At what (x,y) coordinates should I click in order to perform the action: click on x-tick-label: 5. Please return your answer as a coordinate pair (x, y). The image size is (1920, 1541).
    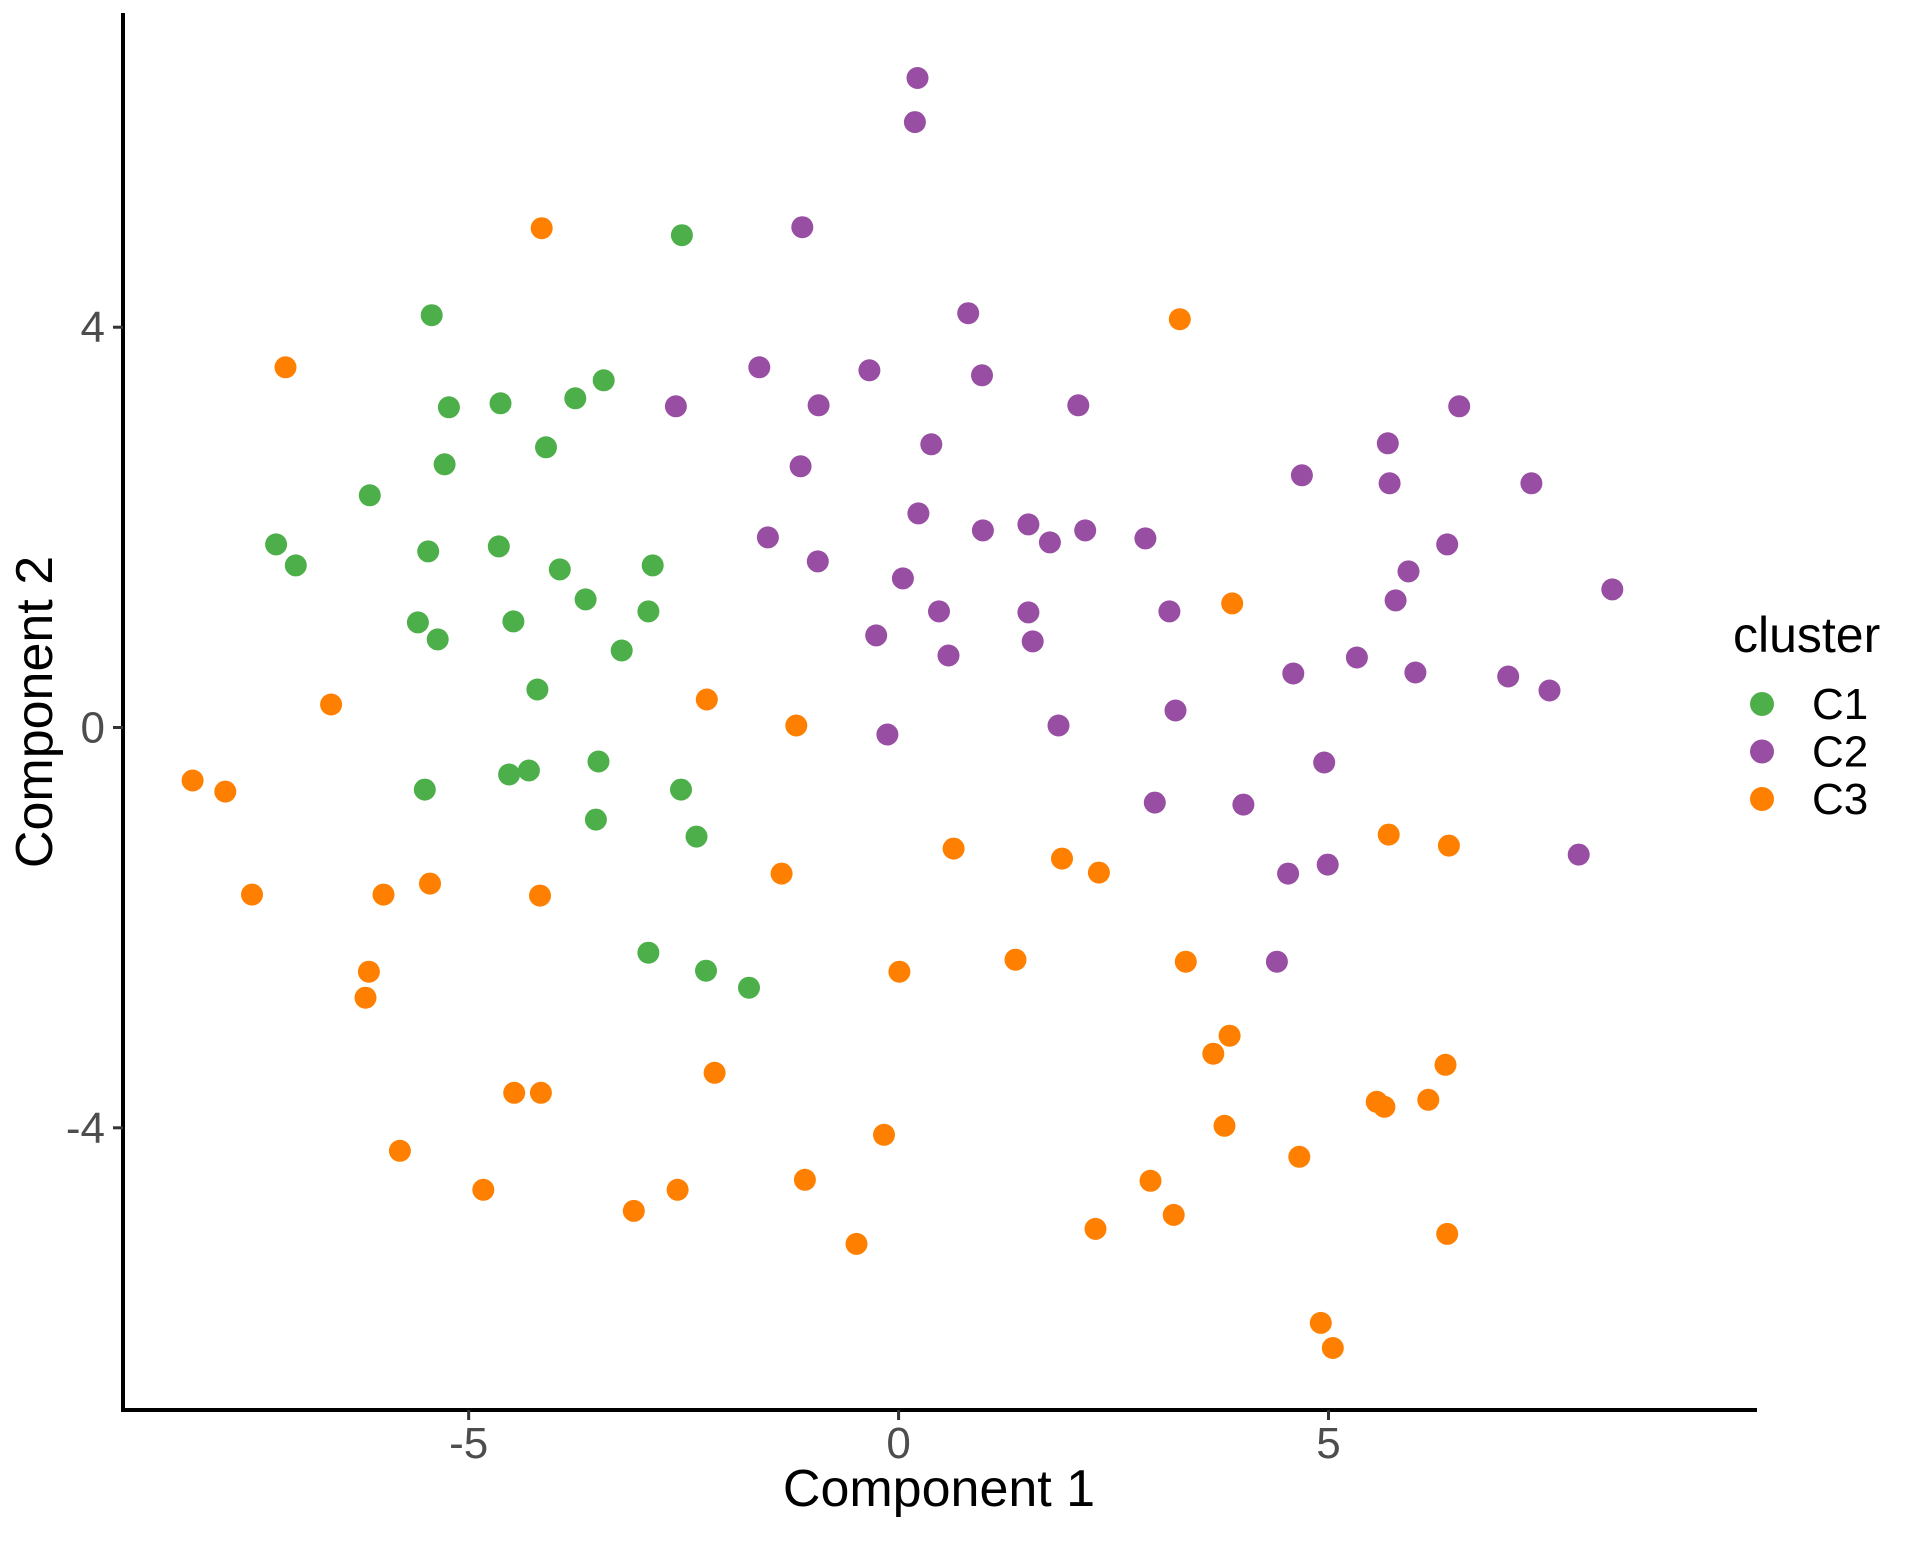
    Looking at the image, I should click on (1328, 1443).